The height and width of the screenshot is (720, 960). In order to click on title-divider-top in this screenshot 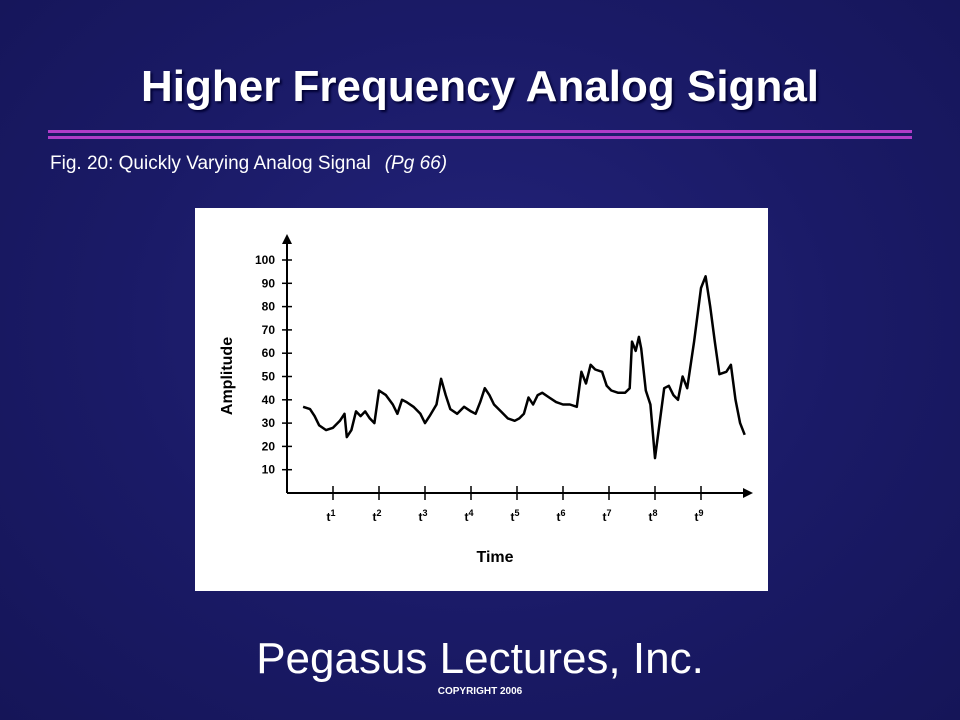, I will do `click(480, 131)`.